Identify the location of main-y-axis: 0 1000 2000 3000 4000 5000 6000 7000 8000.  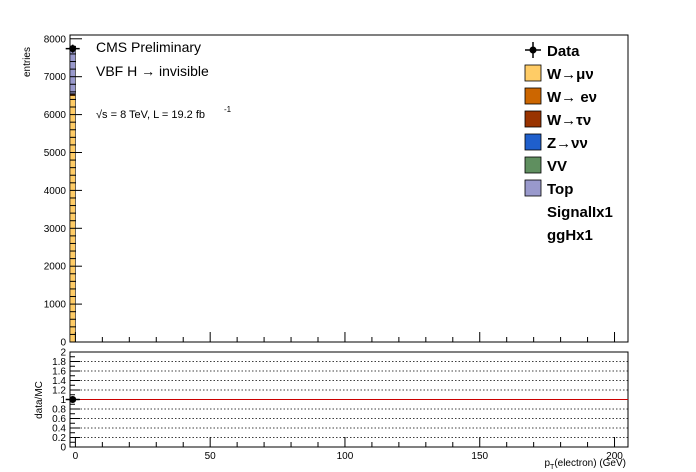
(63, 191).